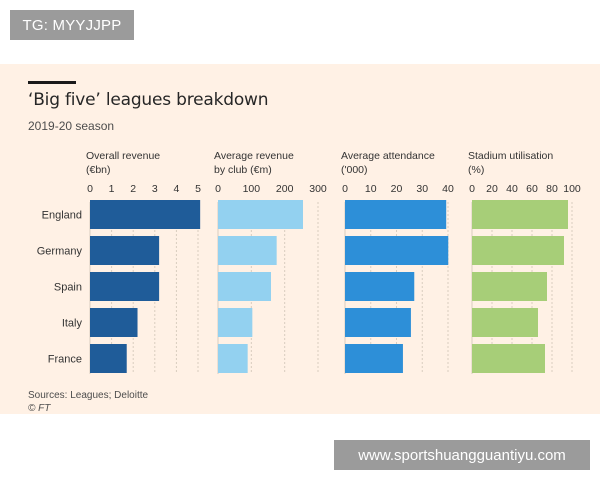 This screenshot has height=480, width=600. Describe the element at coordinates (72, 25) in the screenshot. I see `channel-badge: TG: MYYJJPP` at that location.